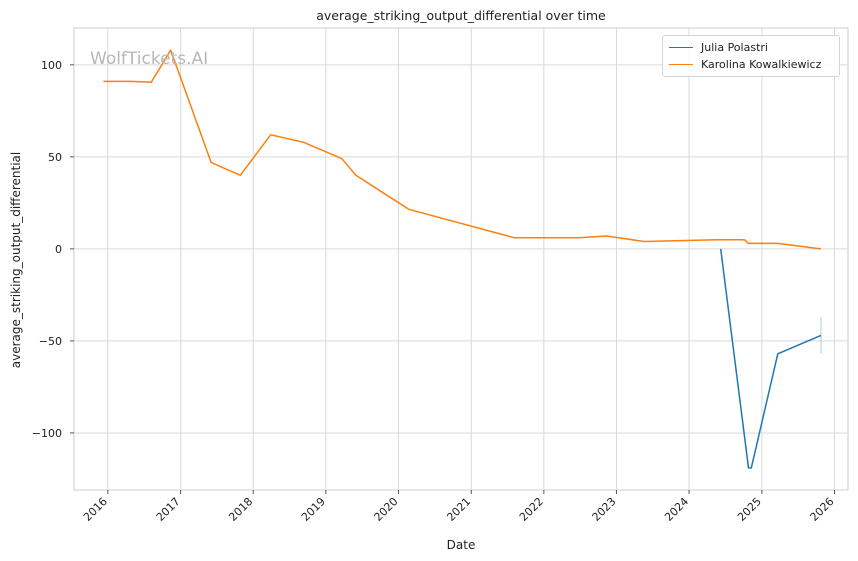 This screenshot has width=858, height=561. I want to click on y-axis-ticks: 100 50 0 −50 −100, so click(53, 249).